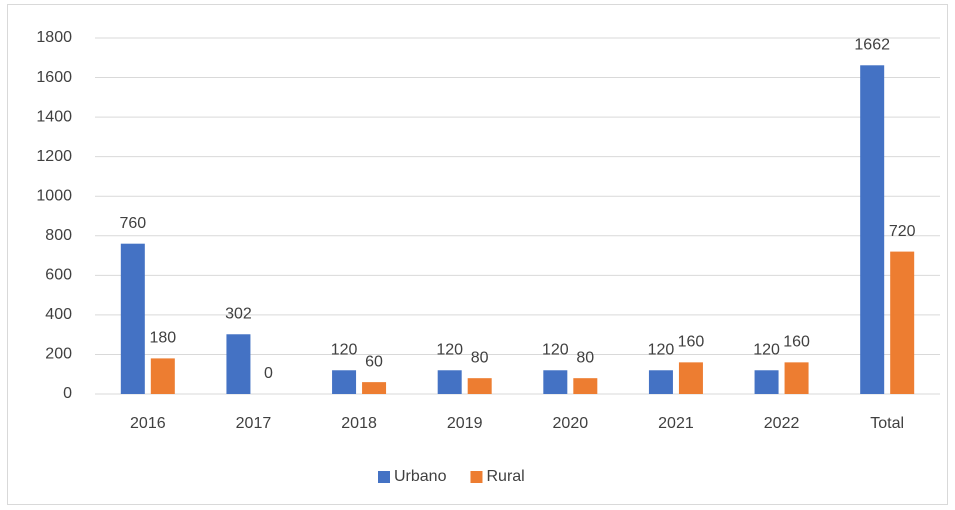 The height and width of the screenshot is (510, 955). What do you see at coordinates (872, 45) in the screenshot?
I see `data-label: 1662` at bounding box center [872, 45].